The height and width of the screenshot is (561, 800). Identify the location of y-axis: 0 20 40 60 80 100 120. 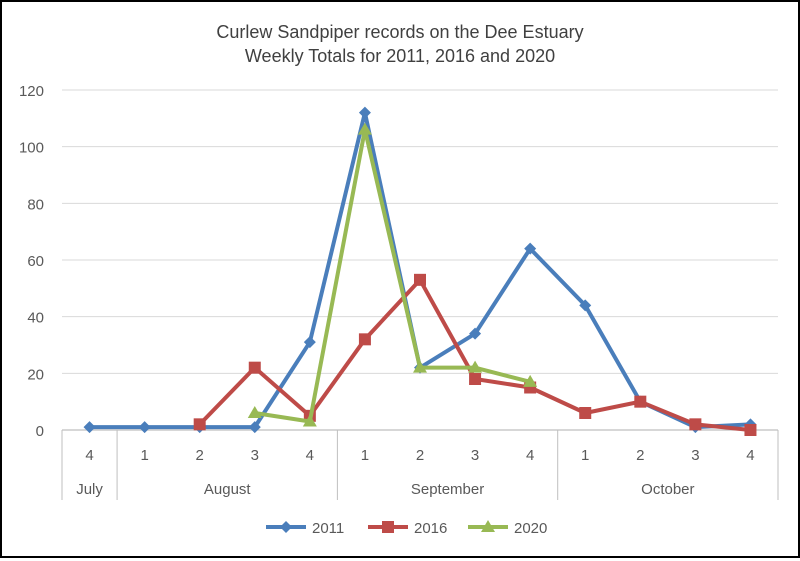
(31, 261).